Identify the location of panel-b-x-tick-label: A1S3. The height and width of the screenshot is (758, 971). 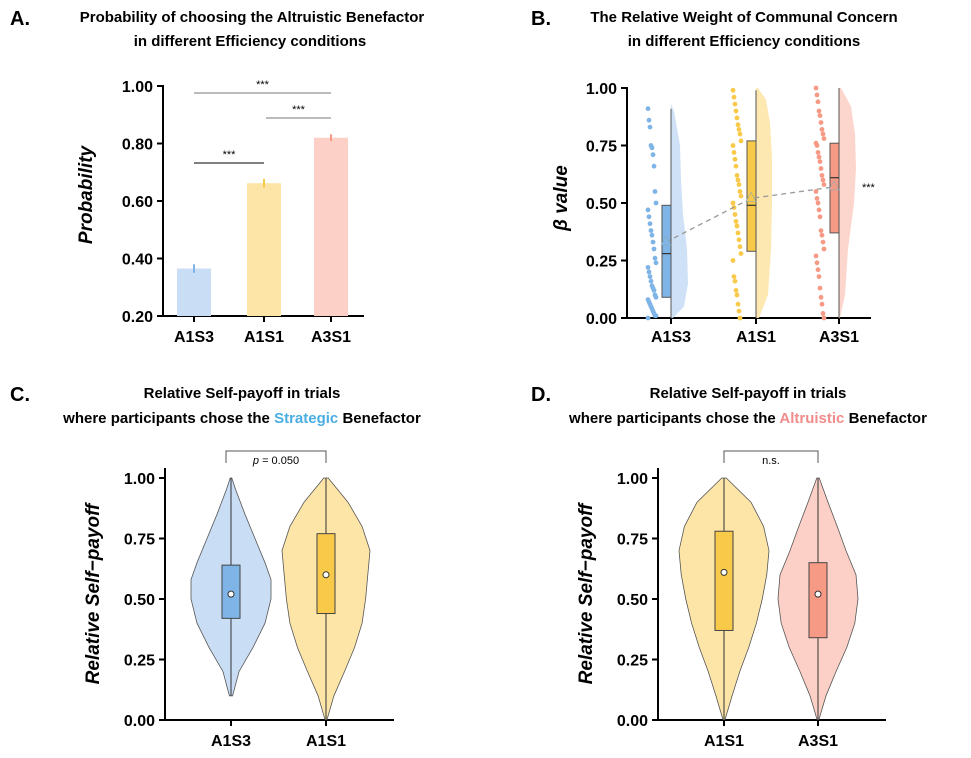
(671, 337).